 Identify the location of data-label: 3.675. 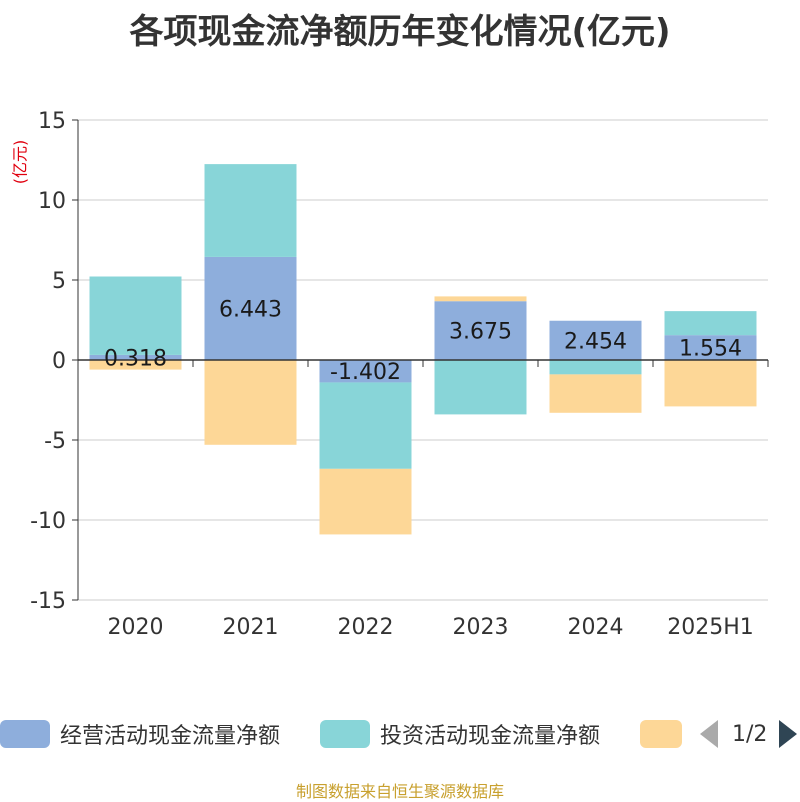
(480, 332).